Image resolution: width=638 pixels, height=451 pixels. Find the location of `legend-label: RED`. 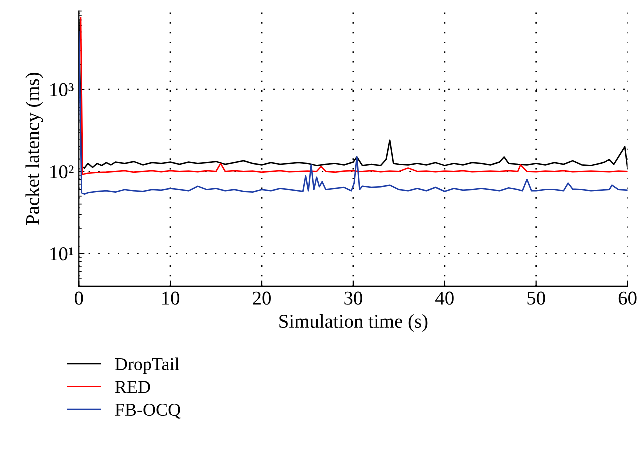

legend-label: RED is located at coordinates (132, 387).